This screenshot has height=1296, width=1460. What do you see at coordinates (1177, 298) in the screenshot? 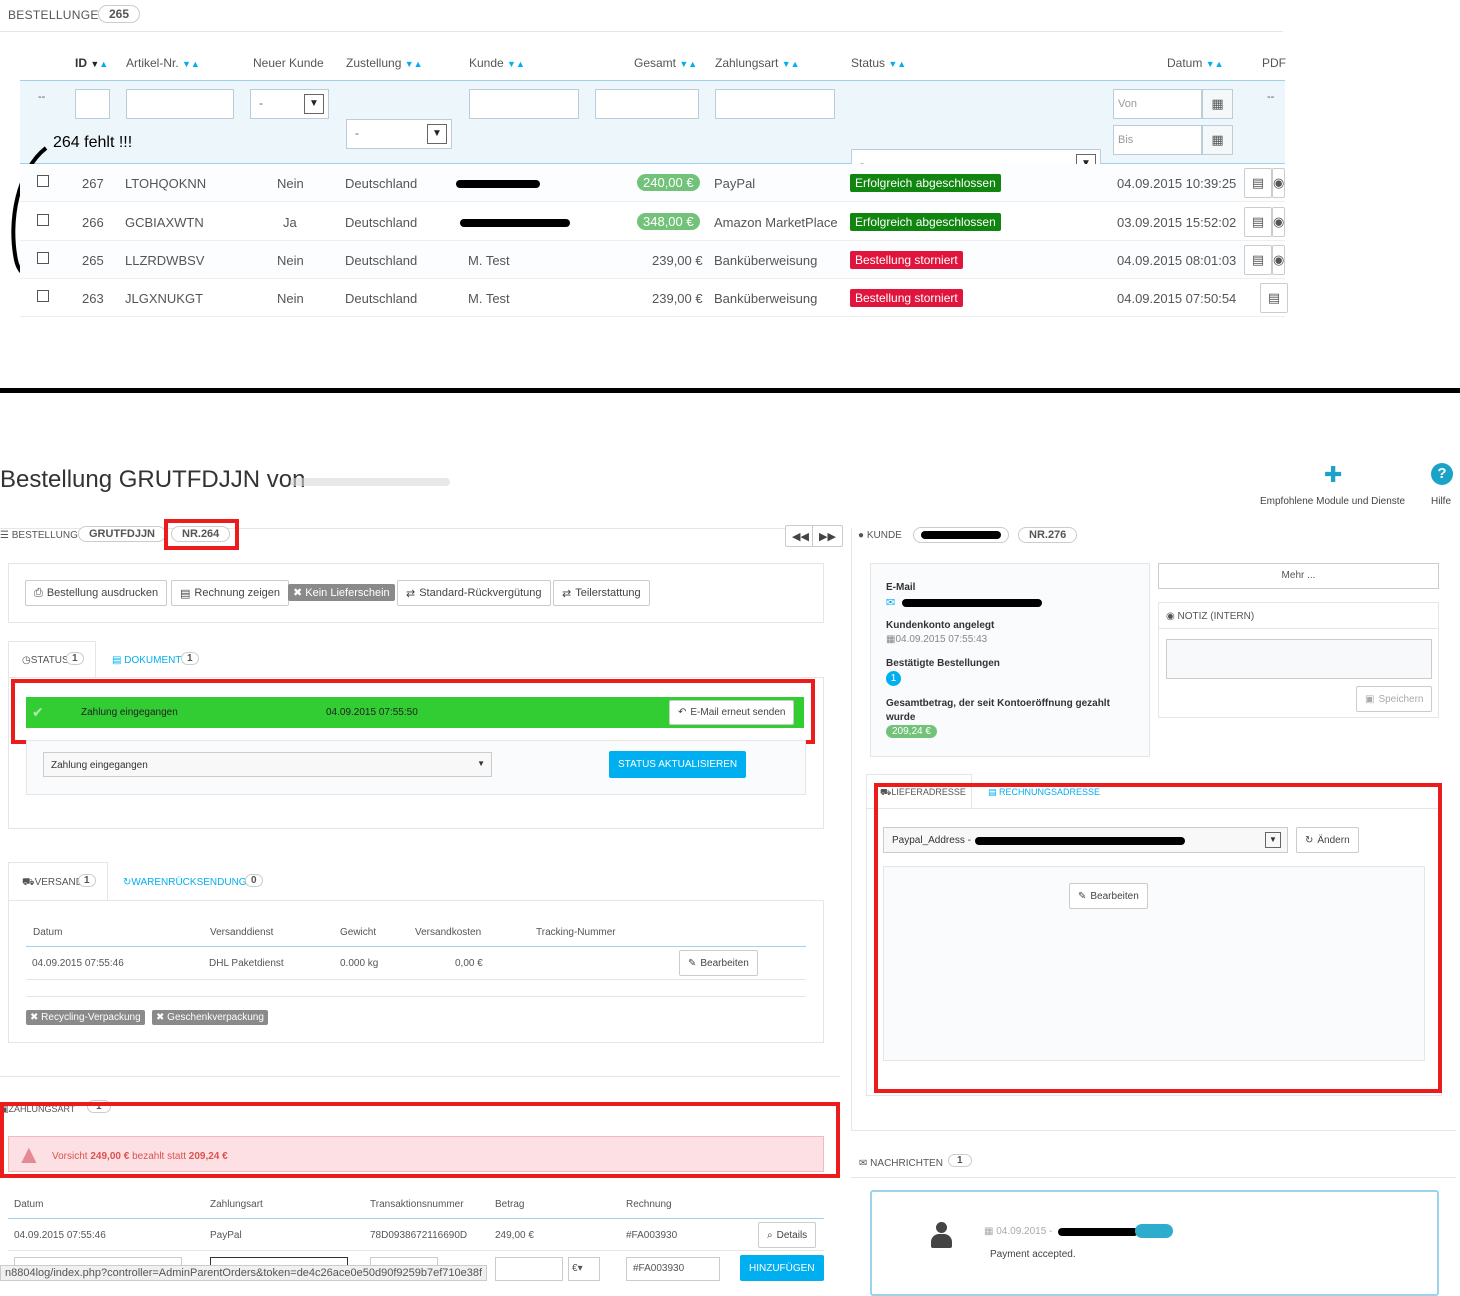
I see `order-date: 04.09.2015 07:50:54` at bounding box center [1177, 298].